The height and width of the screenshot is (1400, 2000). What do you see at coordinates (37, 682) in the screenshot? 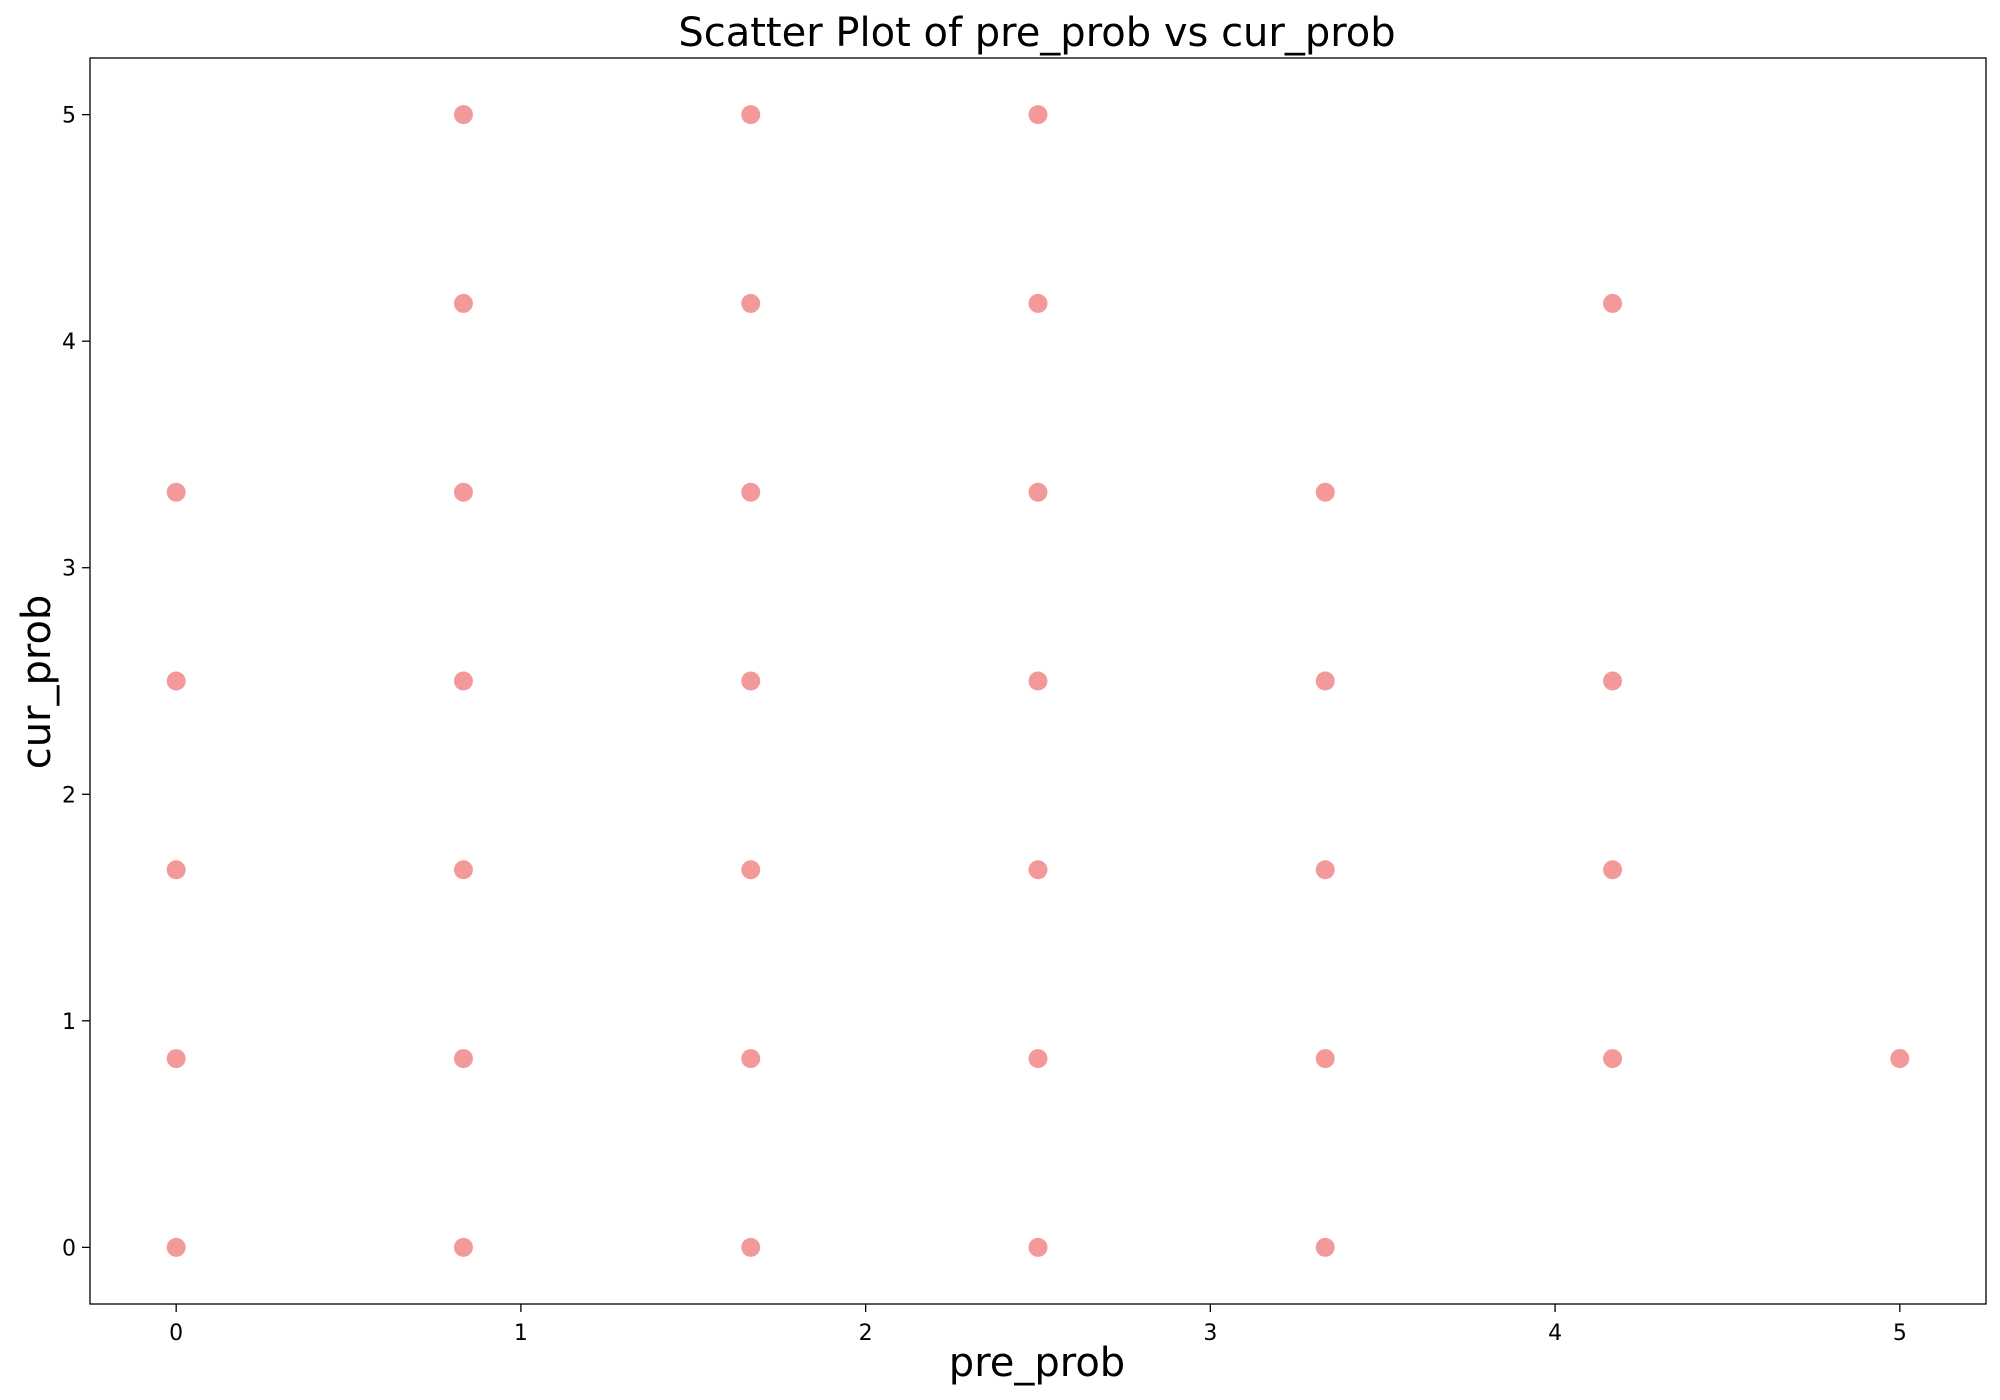
I see `y-axis-label: cur_prob` at bounding box center [37, 682].